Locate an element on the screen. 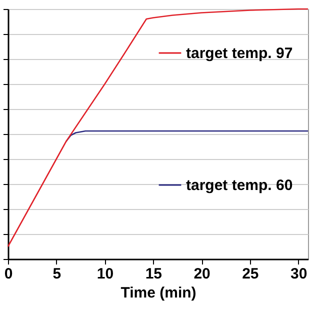  legend-label: target temp. 60 is located at coordinates (239, 185).